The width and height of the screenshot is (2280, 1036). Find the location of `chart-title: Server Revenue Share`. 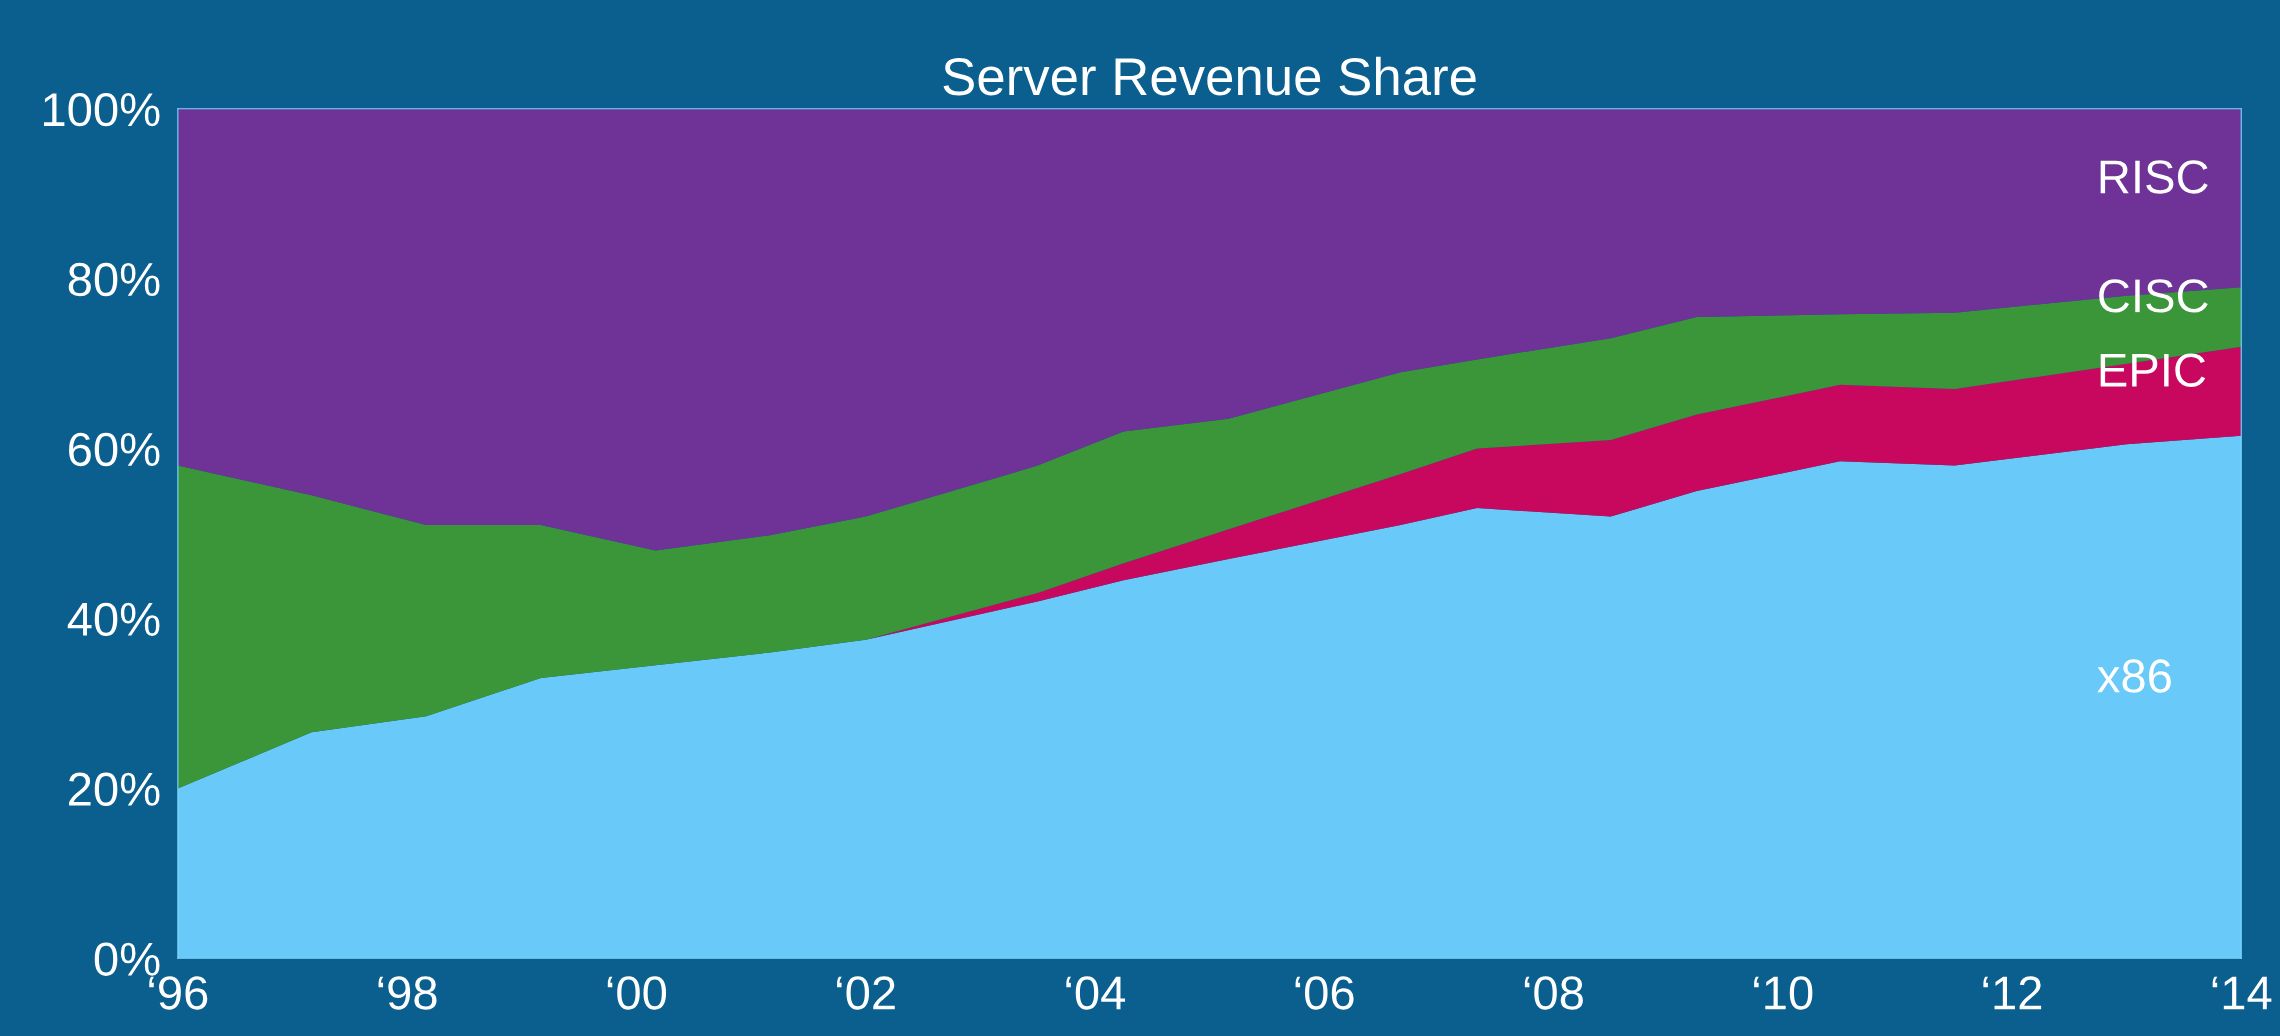

chart-title: Server Revenue Share is located at coordinates (1209, 76).